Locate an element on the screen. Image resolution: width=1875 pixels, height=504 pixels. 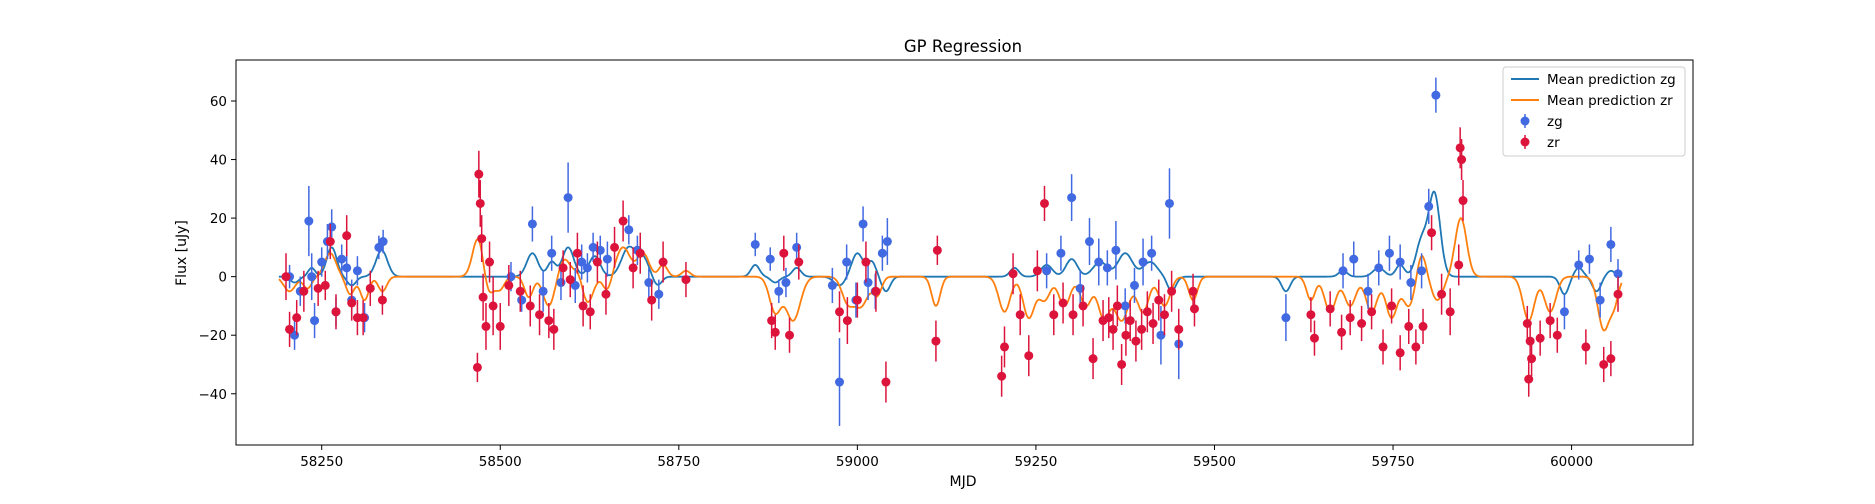
y-tick-label: −20 is located at coordinates (213, 336).